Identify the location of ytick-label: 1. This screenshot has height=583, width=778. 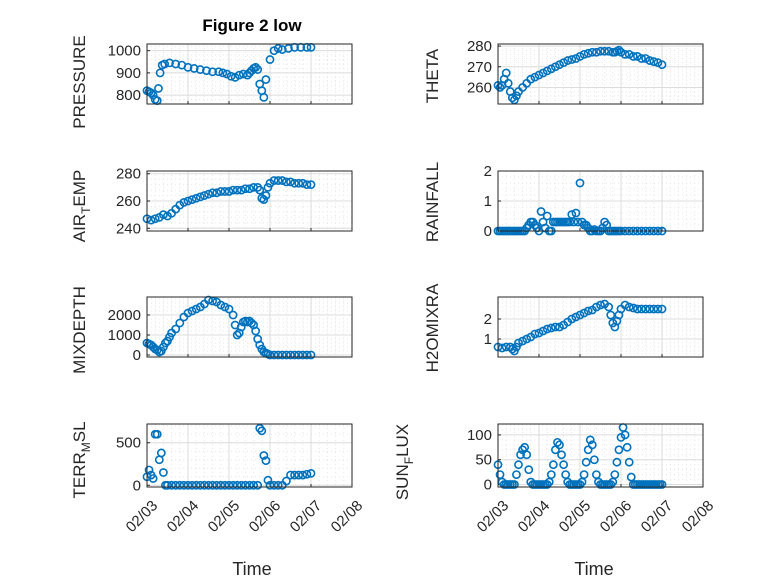
(488, 339).